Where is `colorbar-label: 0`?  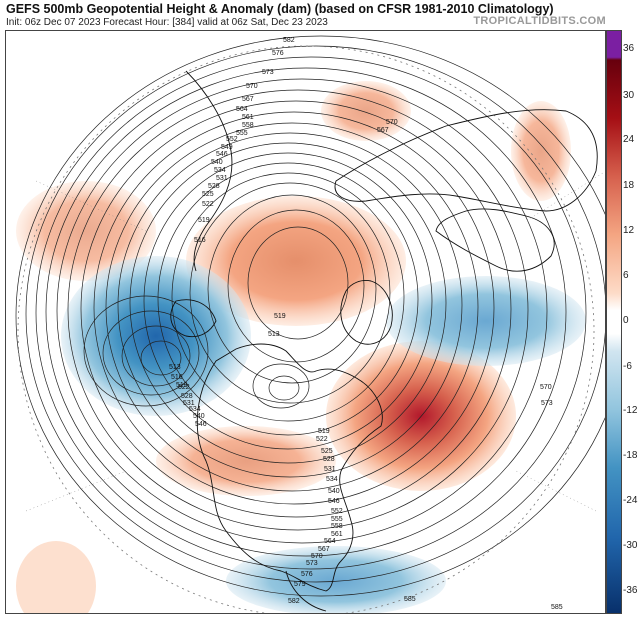 colorbar-label: 0 is located at coordinates (626, 320).